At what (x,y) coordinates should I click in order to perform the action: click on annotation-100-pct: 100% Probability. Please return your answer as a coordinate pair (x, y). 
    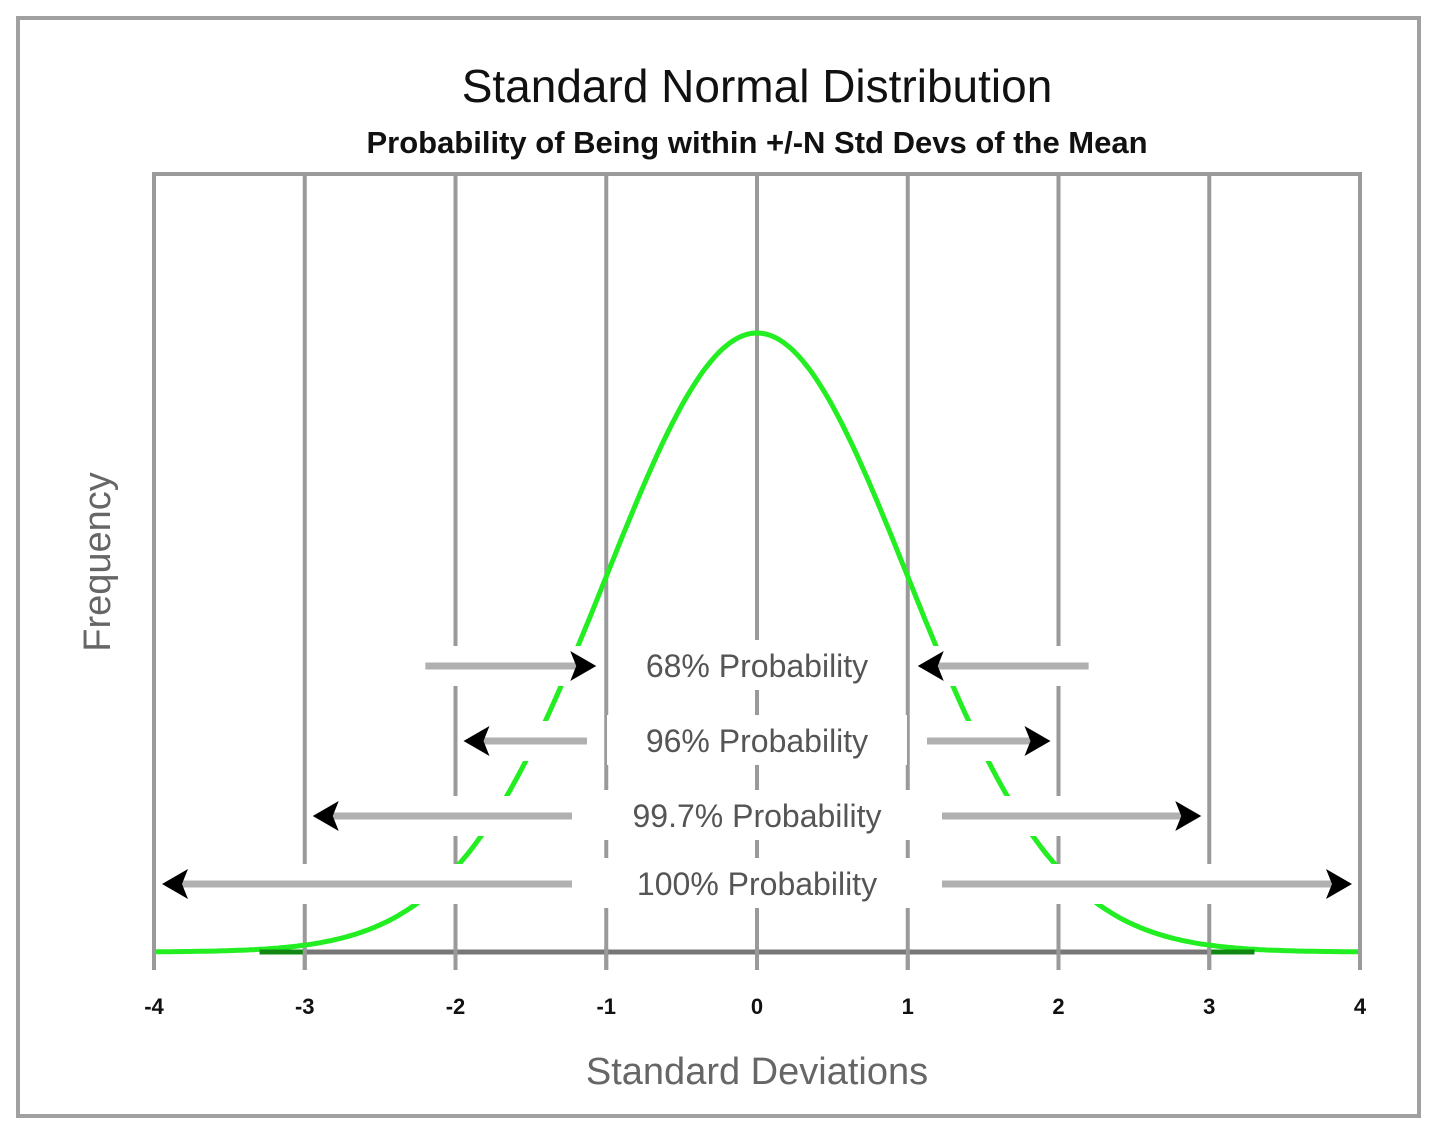
    Looking at the image, I should click on (757, 883).